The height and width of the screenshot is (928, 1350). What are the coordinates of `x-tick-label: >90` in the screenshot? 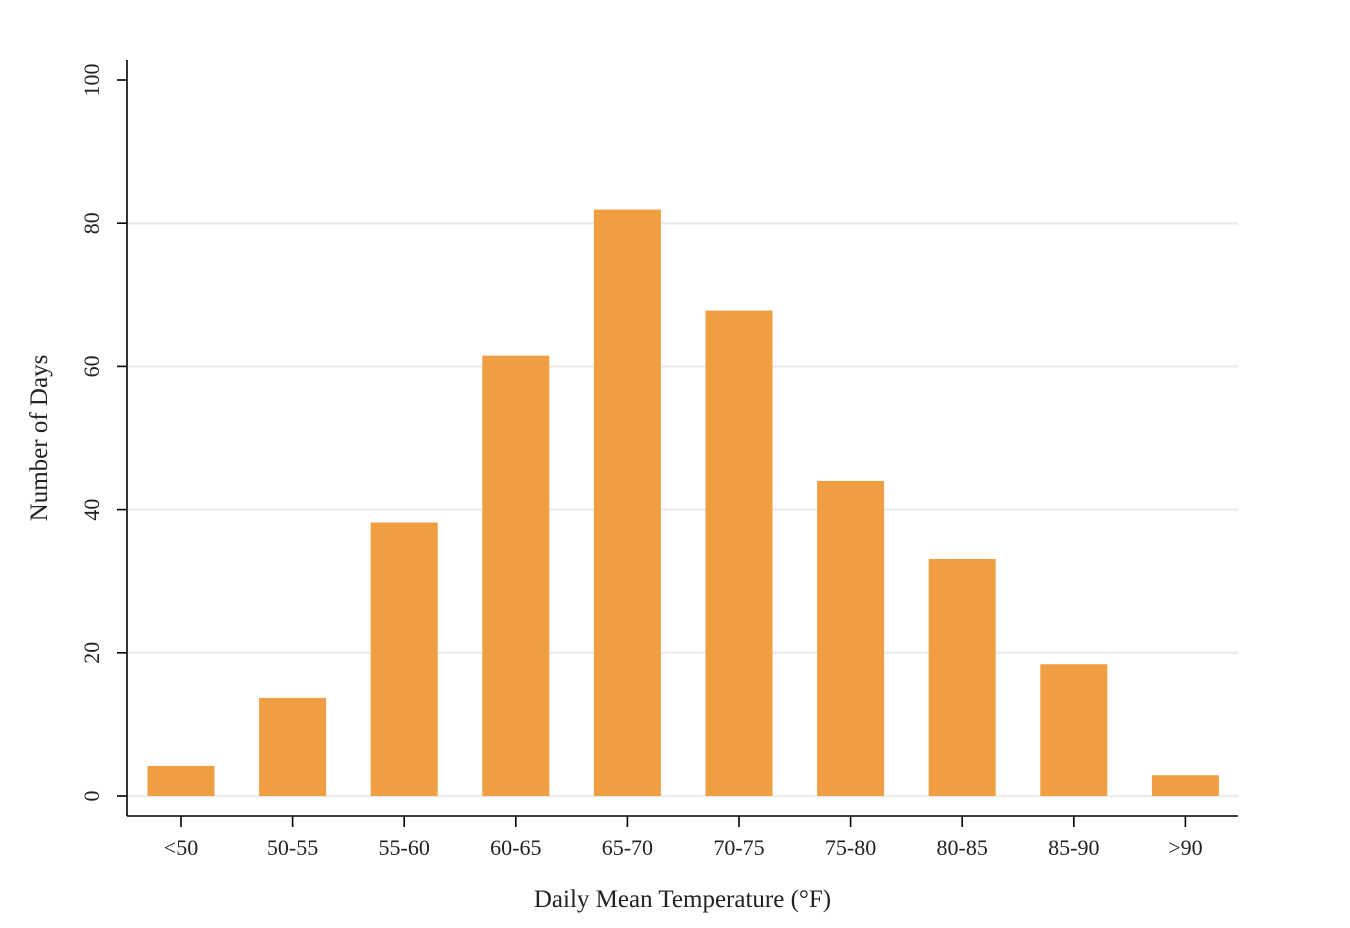 It's located at (1185, 847).